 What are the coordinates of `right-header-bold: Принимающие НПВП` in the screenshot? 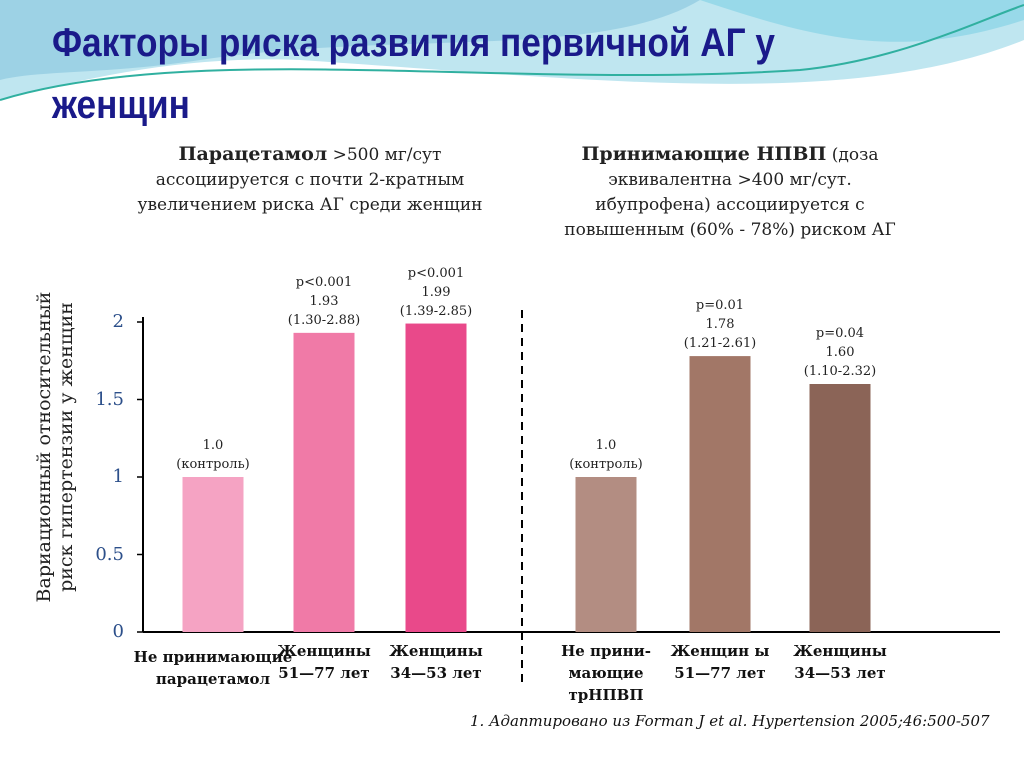 It's located at (704, 154).